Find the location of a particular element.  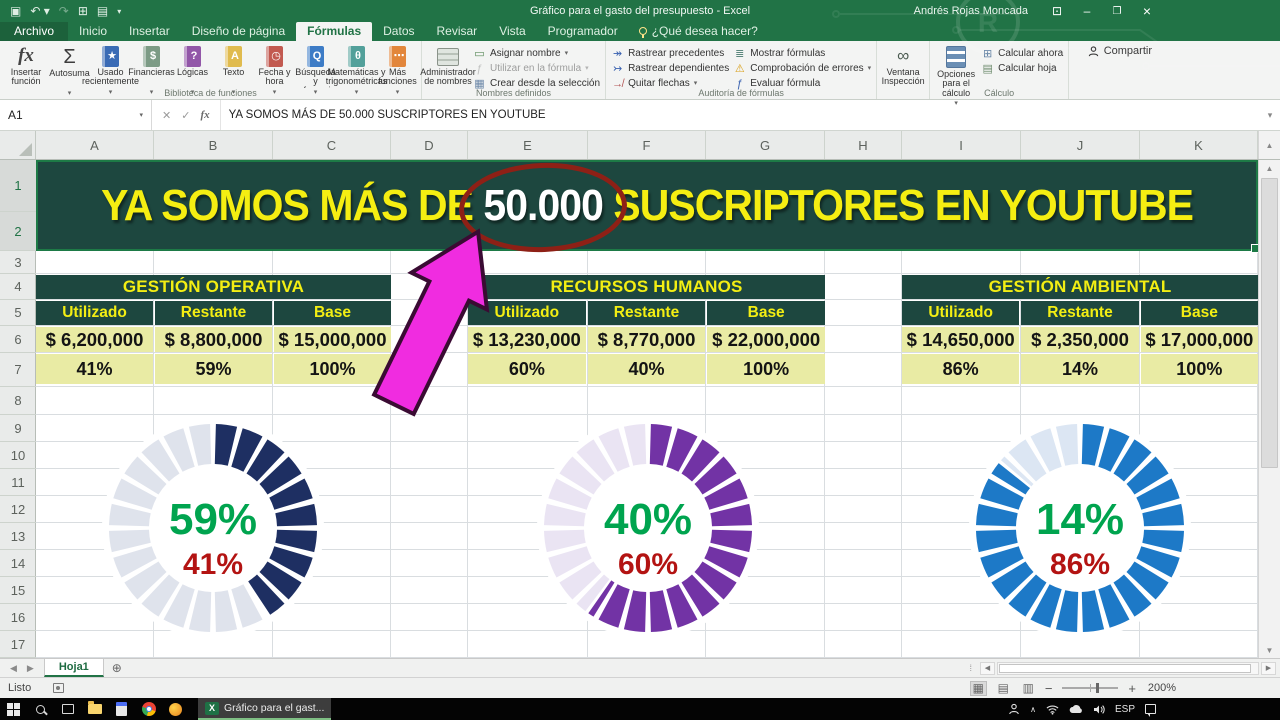

sheet-nav-prev-icon: ◀ is located at coordinates (13, 667).